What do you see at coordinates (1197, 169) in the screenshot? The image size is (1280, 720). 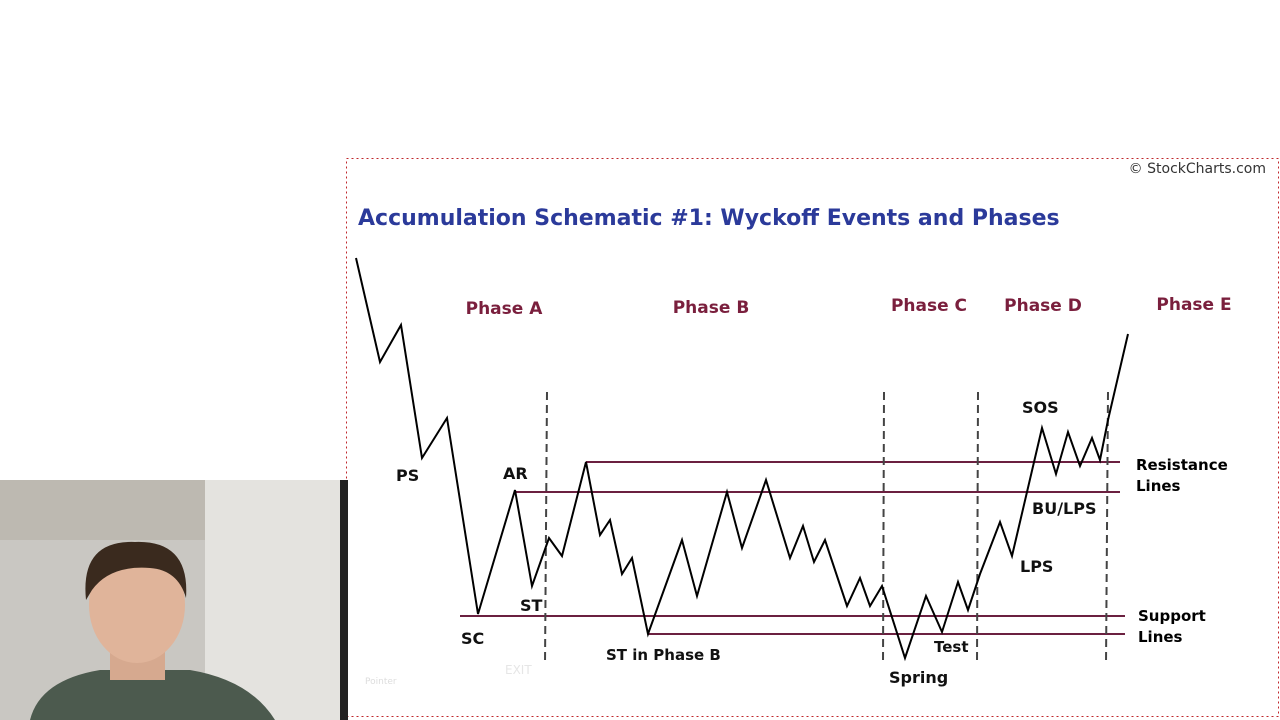 I see `watermark: © StockCharts.com` at bounding box center [1197, 169].